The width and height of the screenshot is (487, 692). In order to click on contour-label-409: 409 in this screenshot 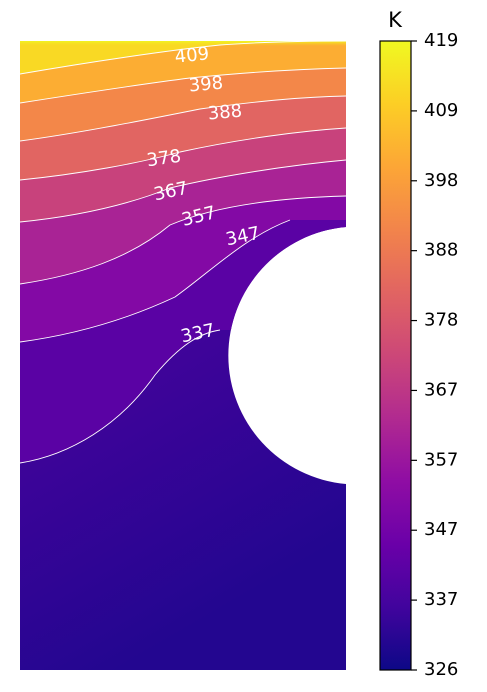, I will do `click(192, 55)`.